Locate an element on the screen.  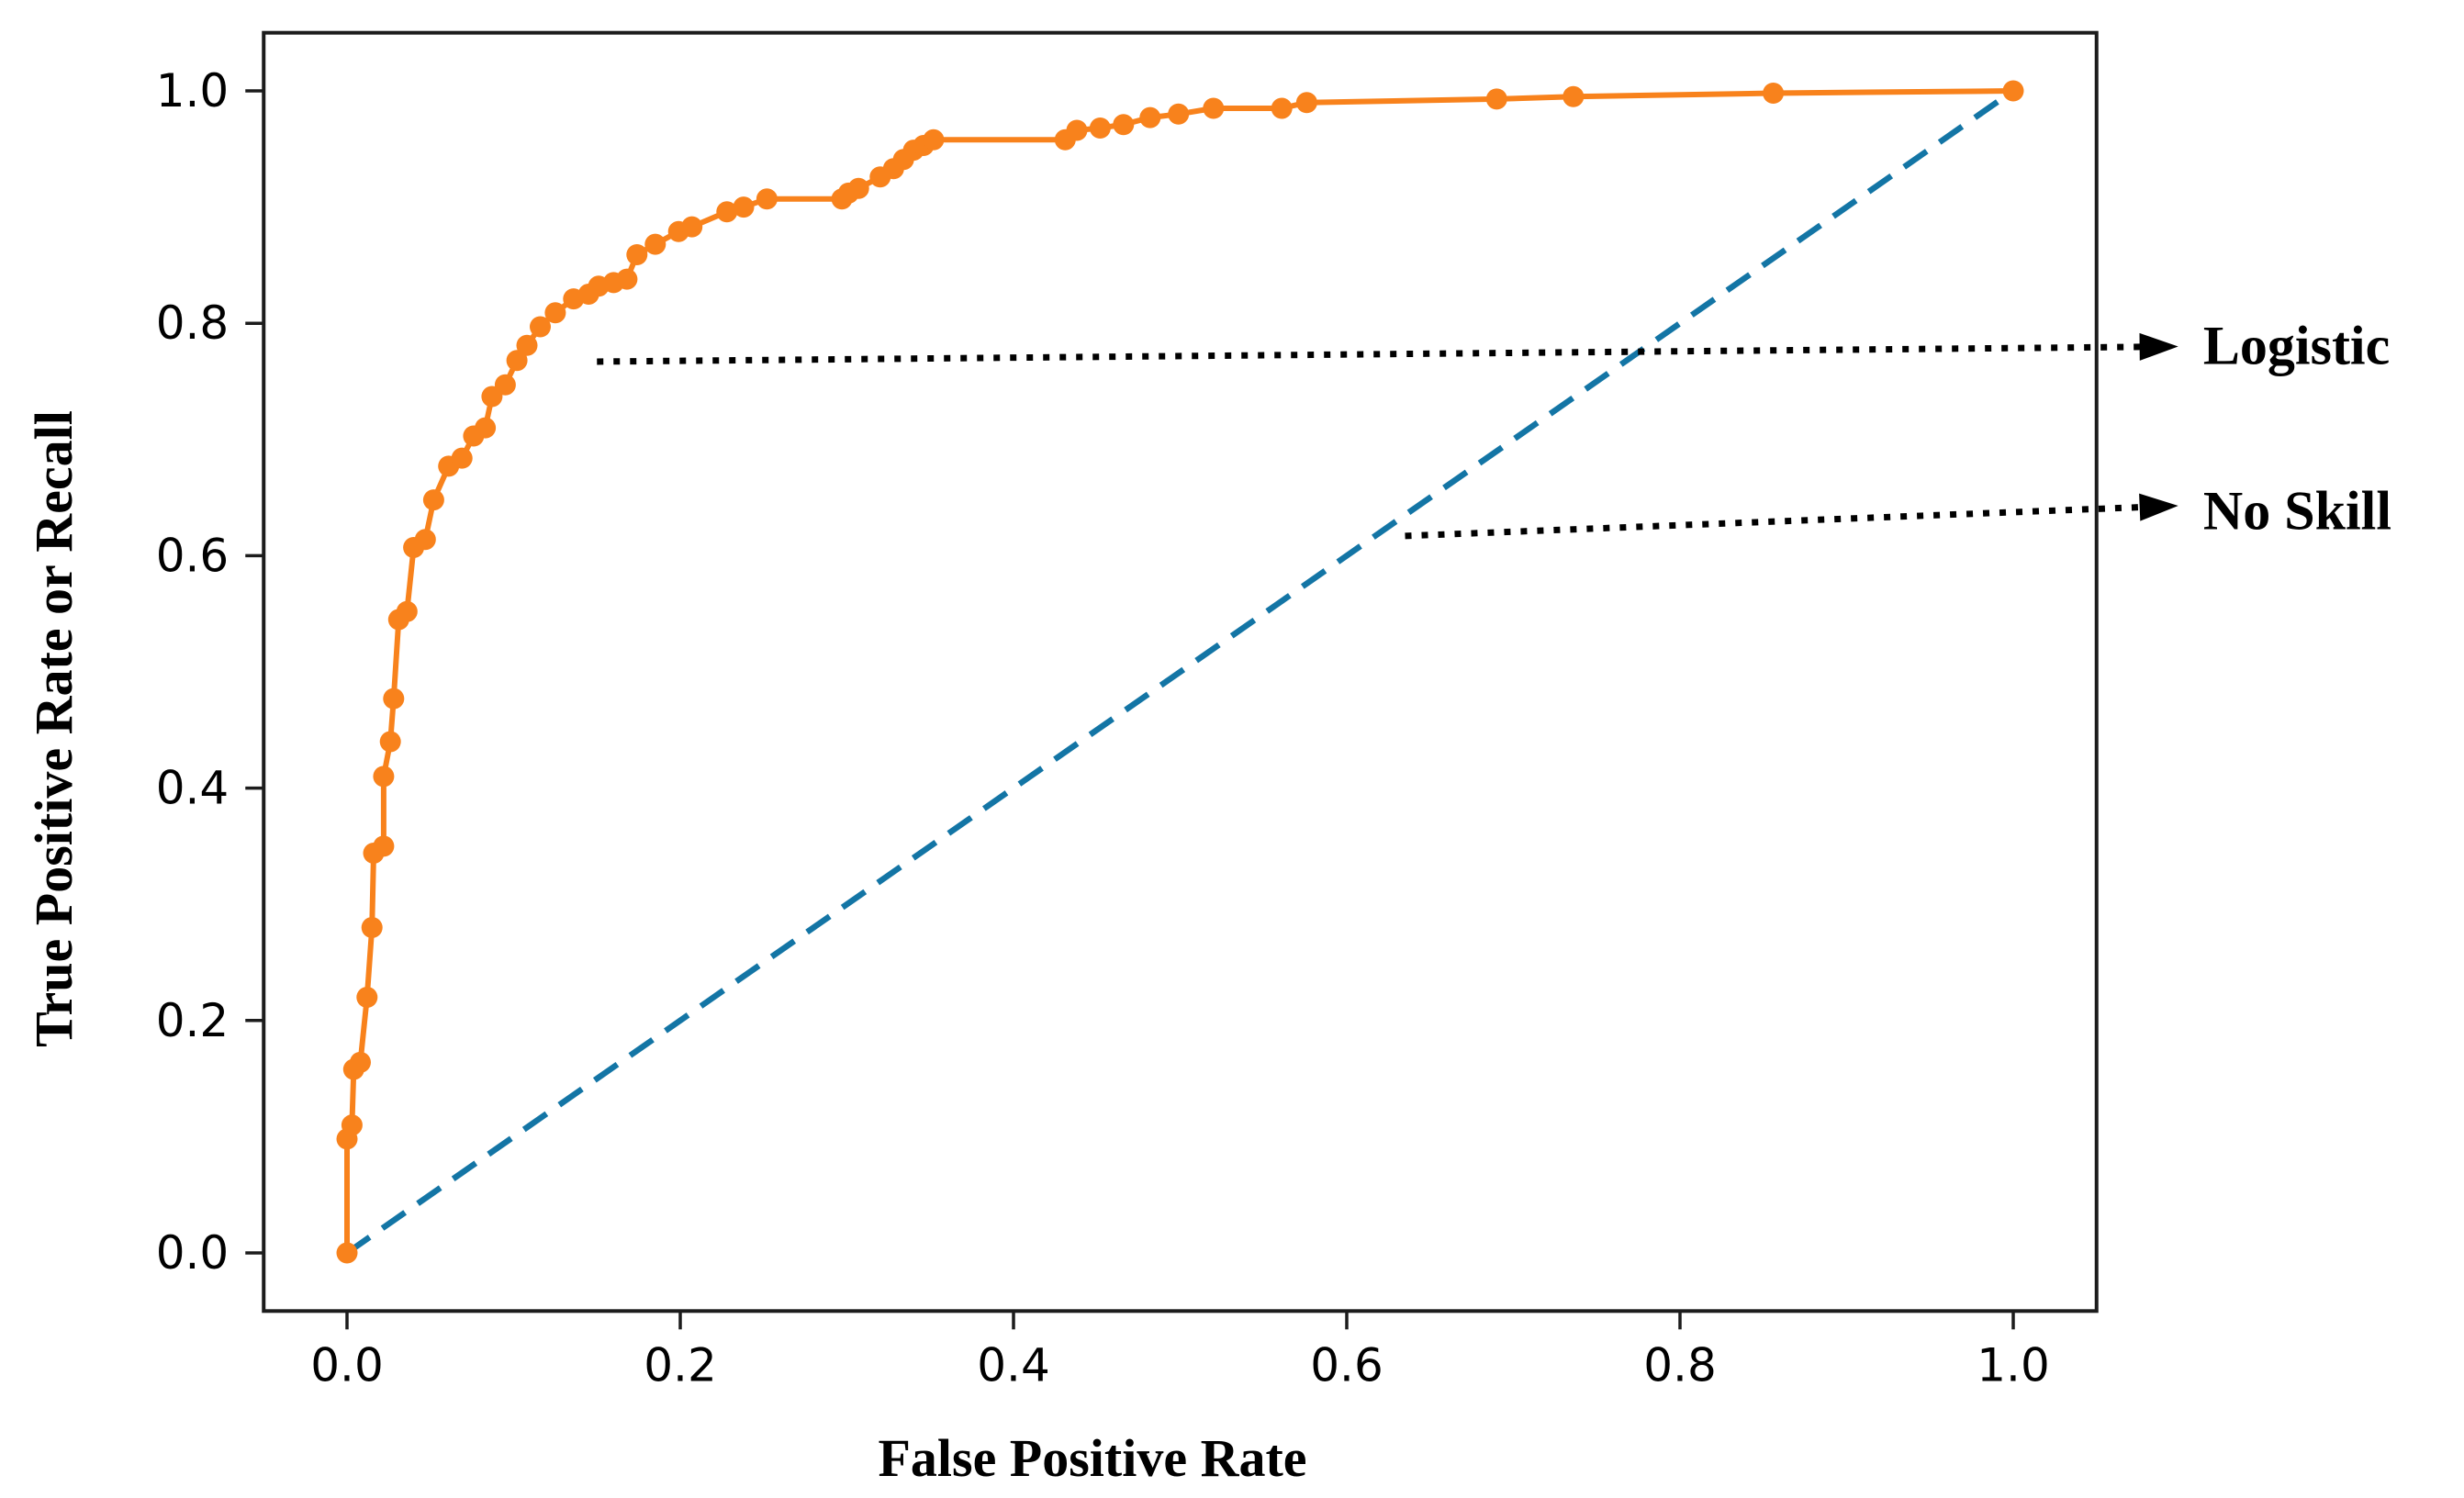
annotation-label-no-skill: No Skill is located at coordinates (2297, 510).